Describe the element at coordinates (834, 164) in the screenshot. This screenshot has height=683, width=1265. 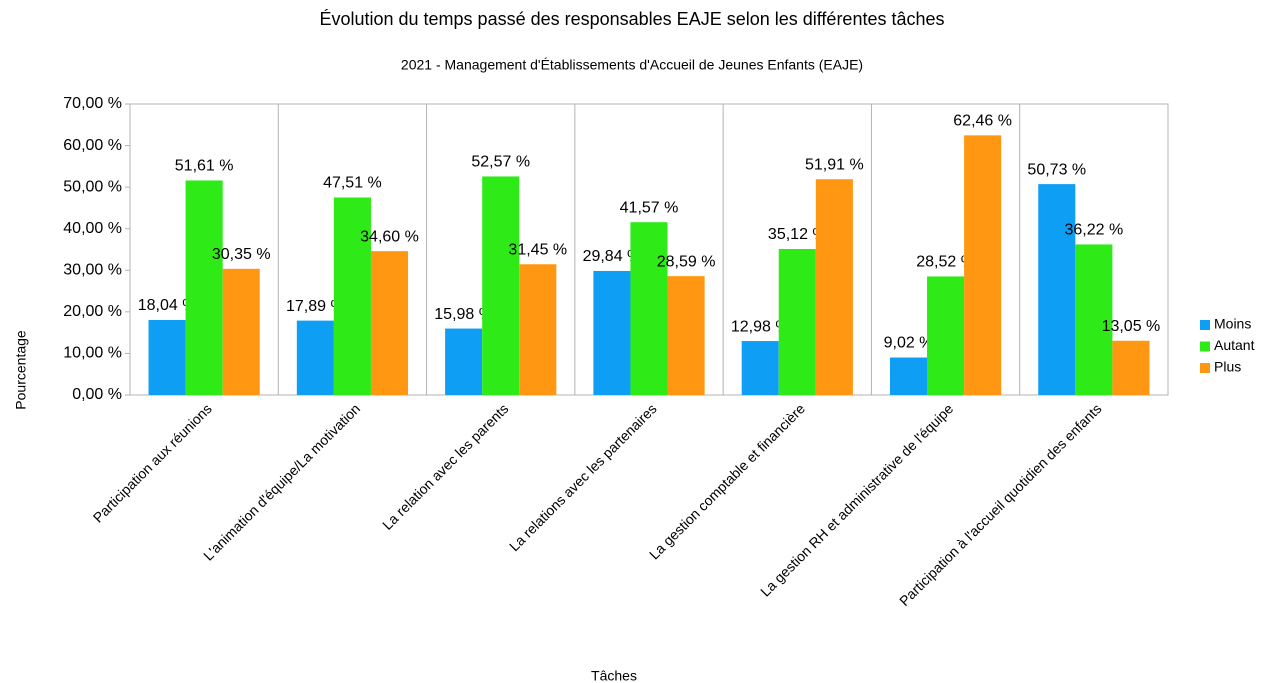
I see `data-label: 51,91 %` at that location.